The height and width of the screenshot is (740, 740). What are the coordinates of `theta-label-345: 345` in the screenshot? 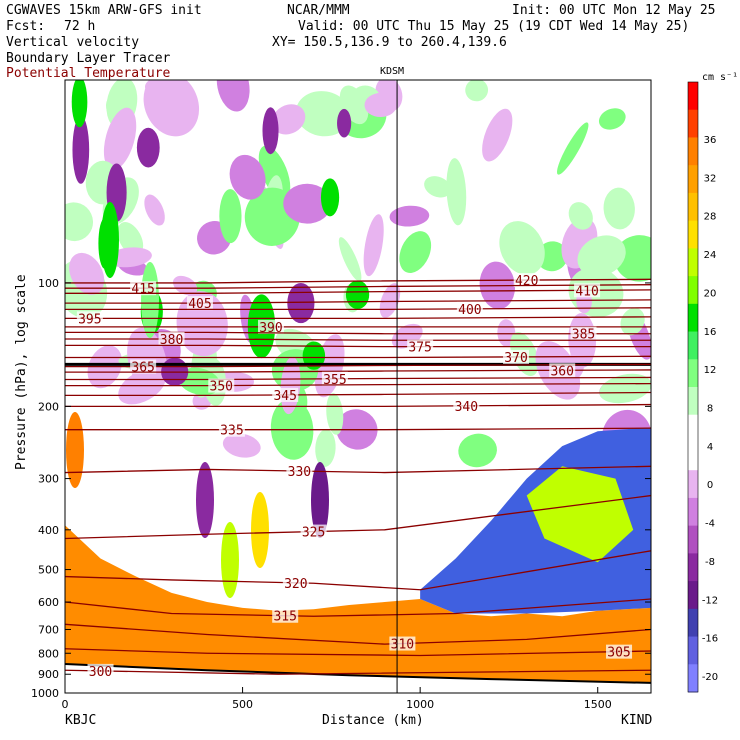 It's located at (284, 396).